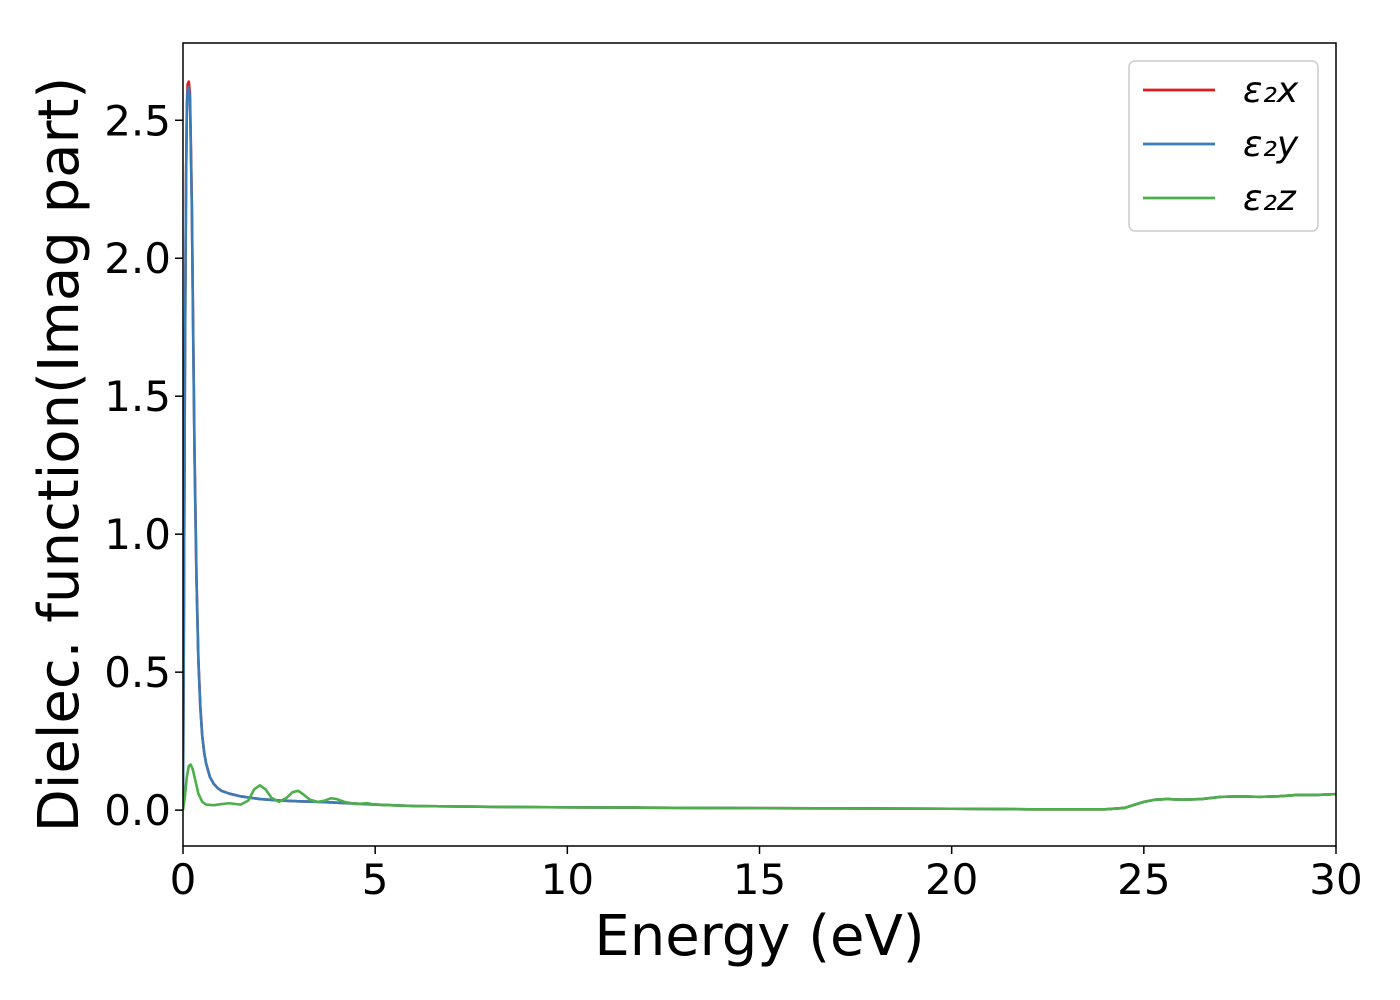 This screenshot has width=1400, height=1000. I want to click on legend-label: ε₂y, so click(1271, 144).